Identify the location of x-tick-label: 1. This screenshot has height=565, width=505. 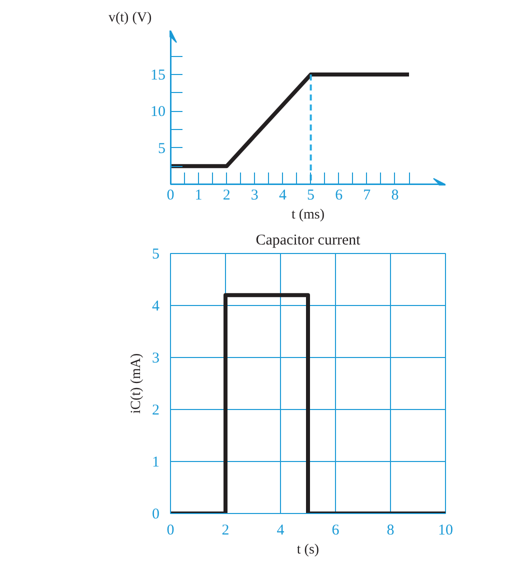
(198, 196).